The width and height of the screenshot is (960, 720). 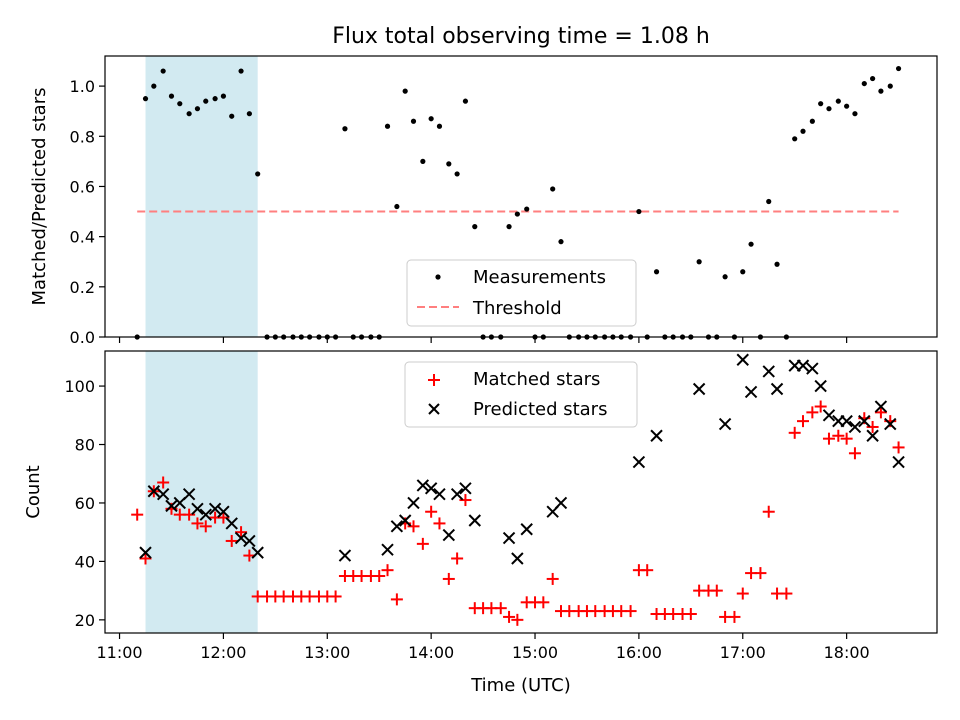 I want to click on legend-matched-marker, so click(x=434, y=380).